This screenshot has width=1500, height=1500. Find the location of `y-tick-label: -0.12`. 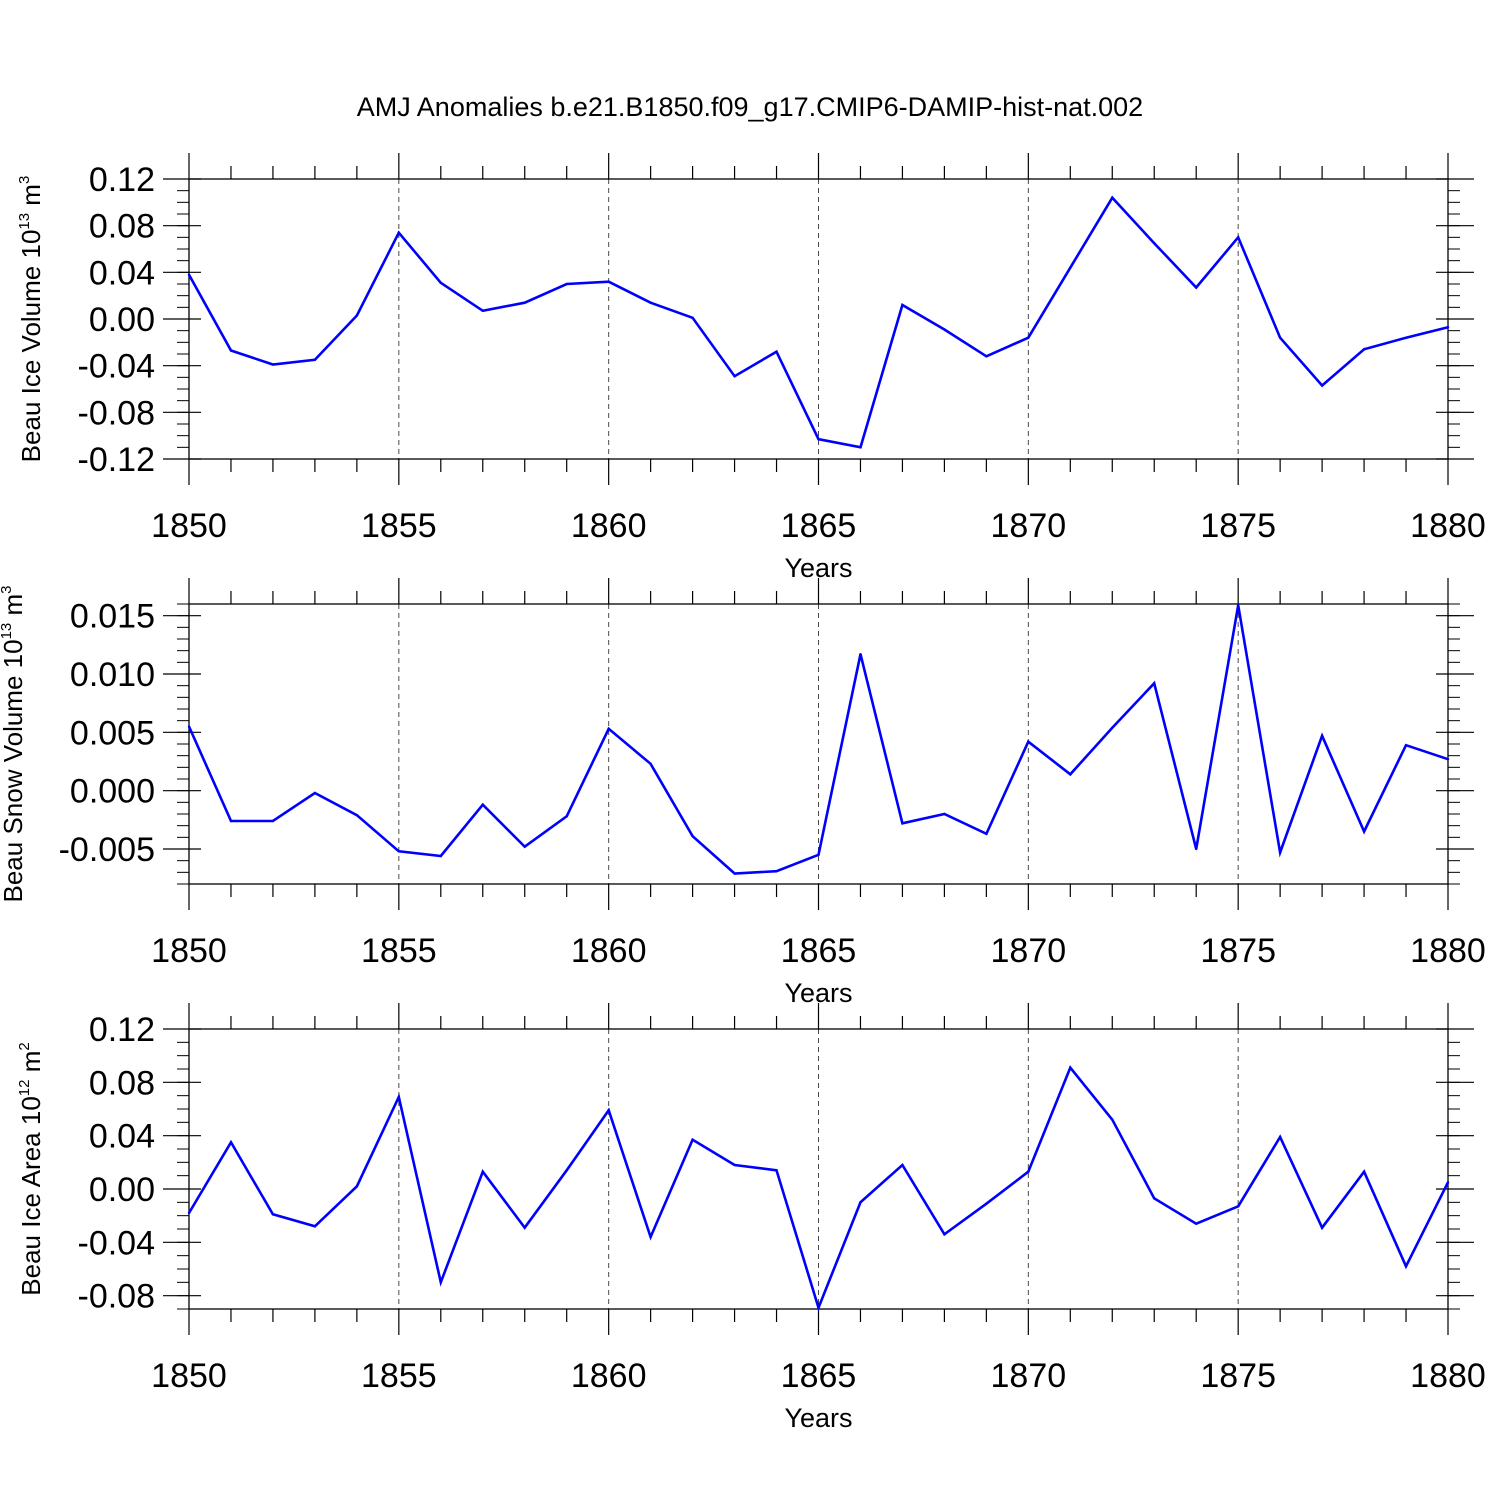

y-tick-label: -0.12 is located at coordinates (117, 460).